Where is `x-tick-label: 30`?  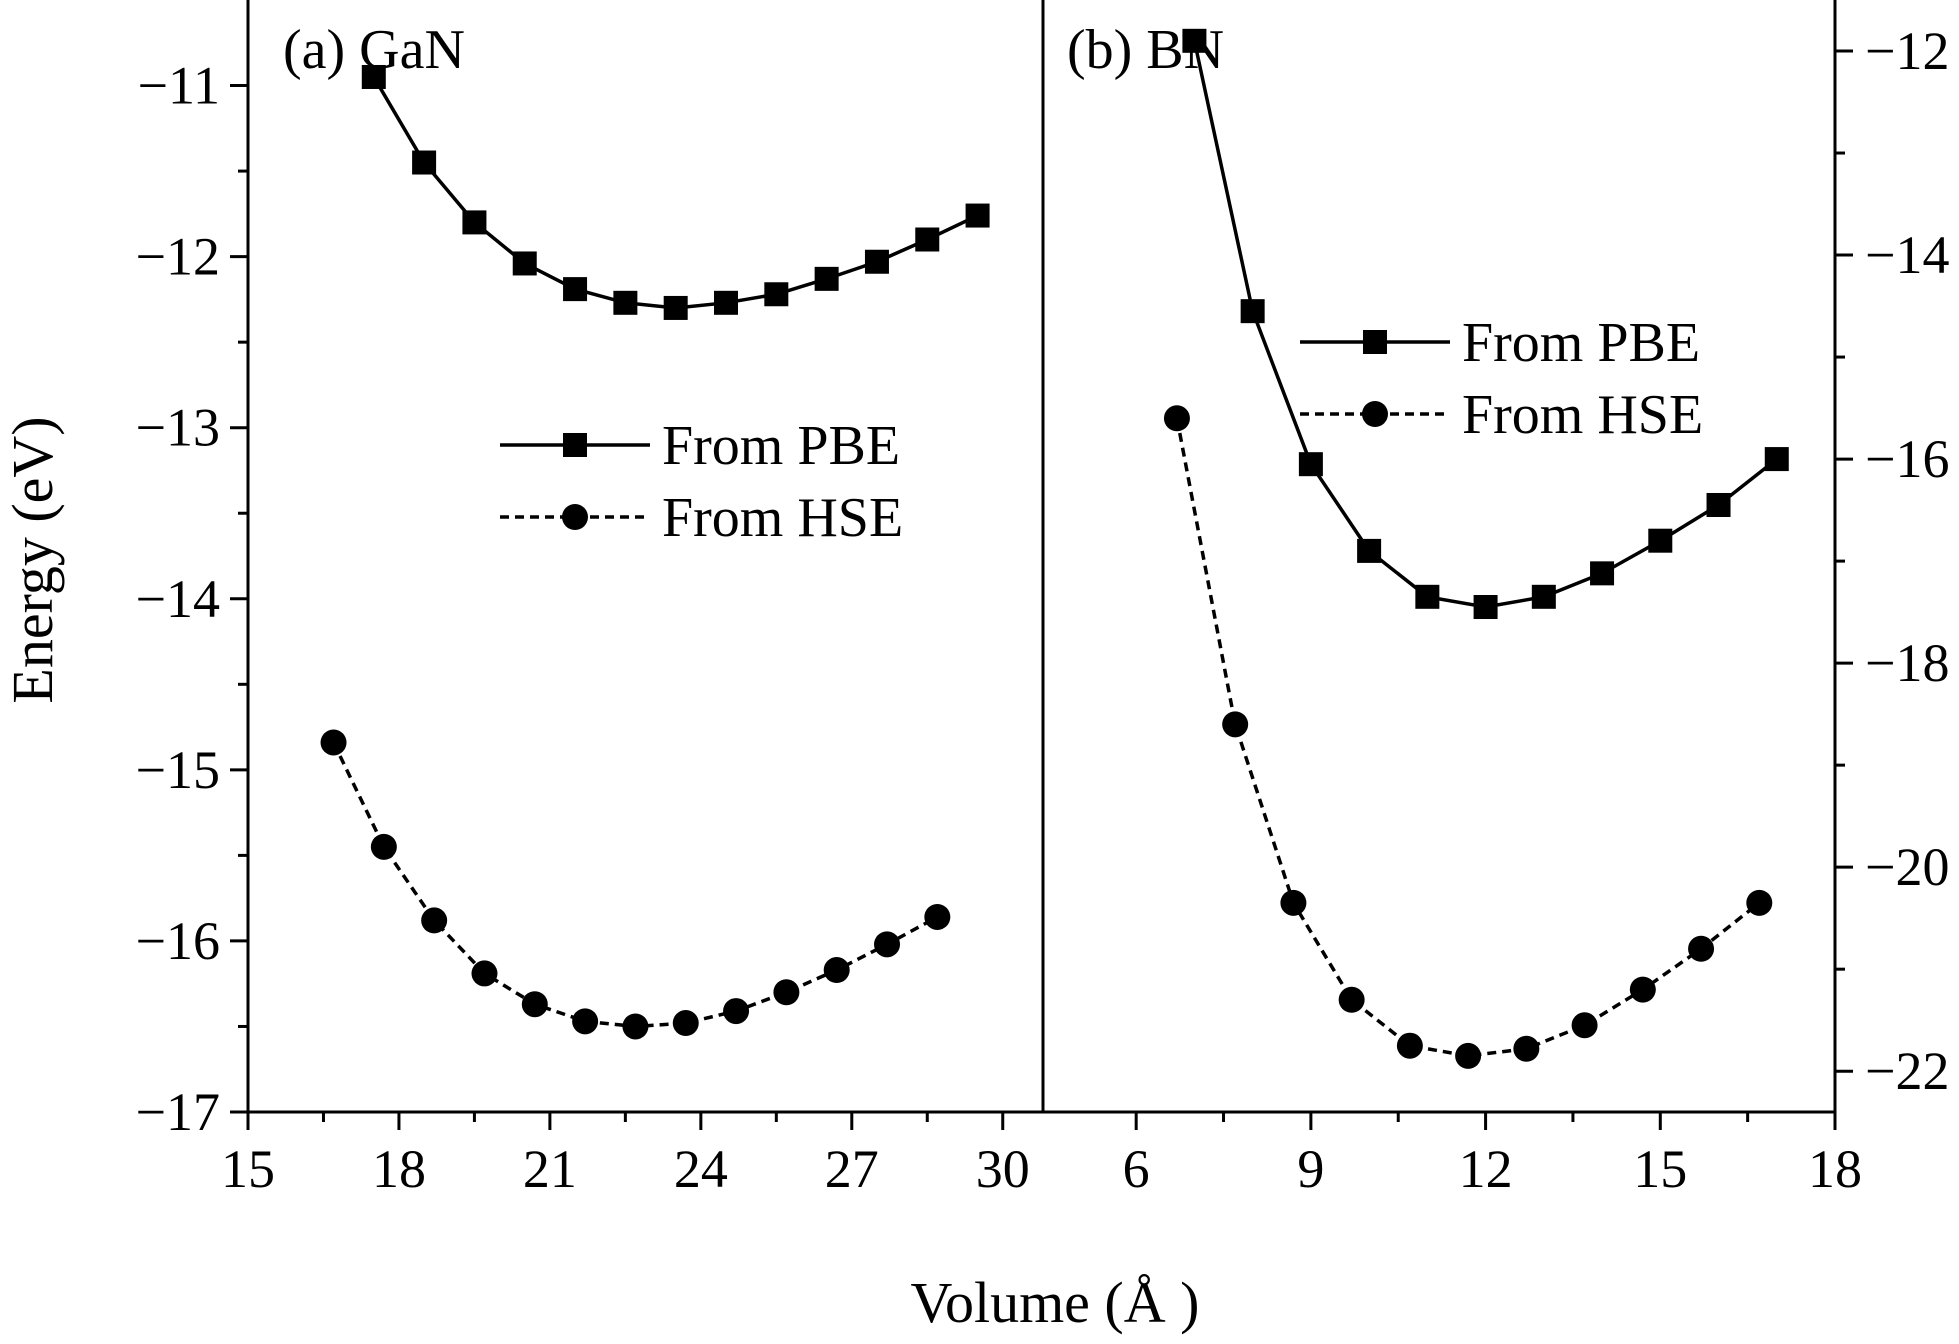
x-tick-label: 30 is located at coordinates (1003, 1169).